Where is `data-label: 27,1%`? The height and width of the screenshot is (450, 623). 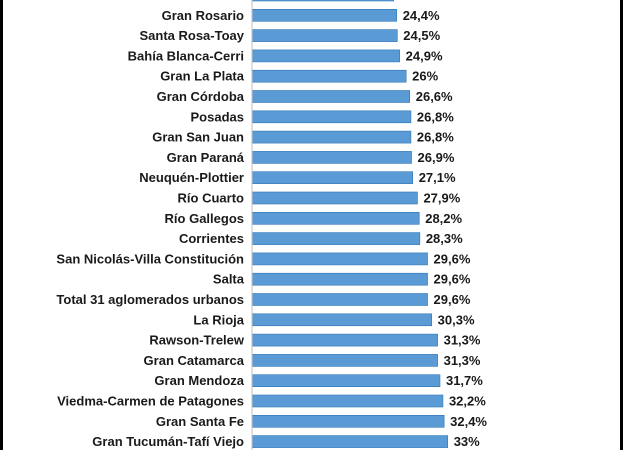 data-label: 27,1% is located at coordinates (437, 177).